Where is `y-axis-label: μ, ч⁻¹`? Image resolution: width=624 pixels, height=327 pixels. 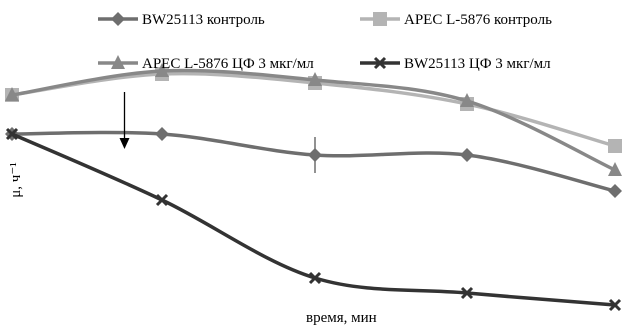 y-axis-label: μ, ч⁻¹ is located at coordinates (16, 180).